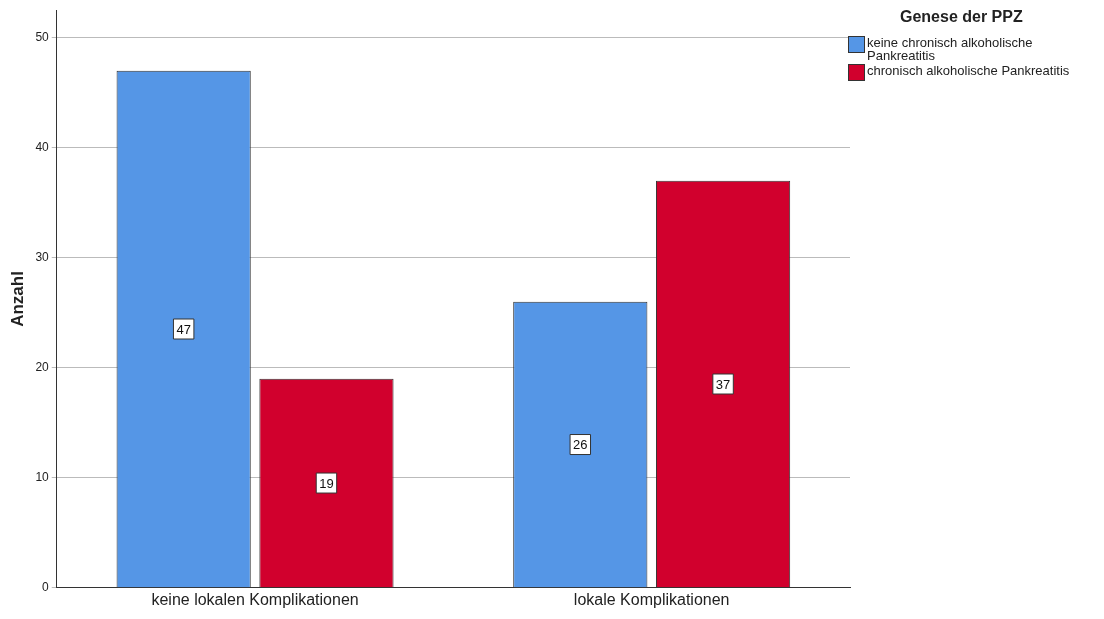 The height and width of the screenshot is (619, 1104). I want to click on data-label: 37, so click(723, 384).